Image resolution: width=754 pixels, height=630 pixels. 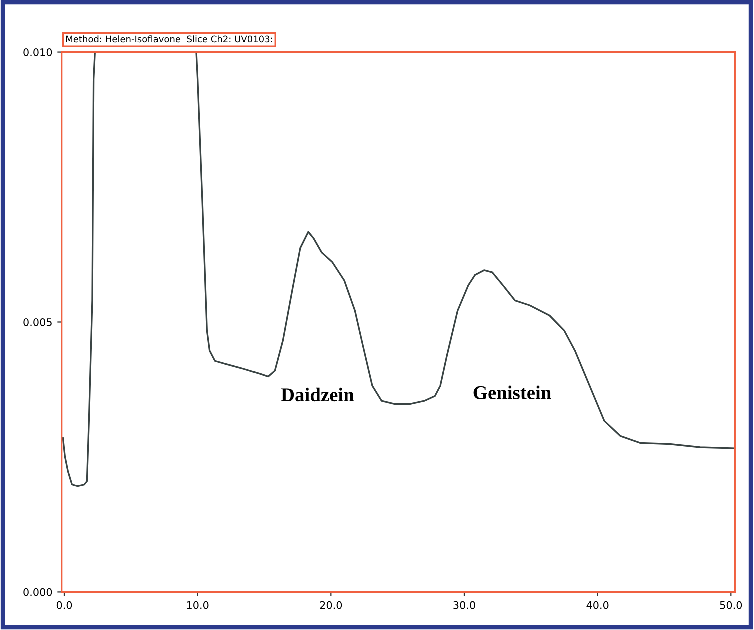 What do you see at coordinates (198, 605) in the screenshot?
I see `x-tick-label: 10.0` at bounding box center [198, 605].